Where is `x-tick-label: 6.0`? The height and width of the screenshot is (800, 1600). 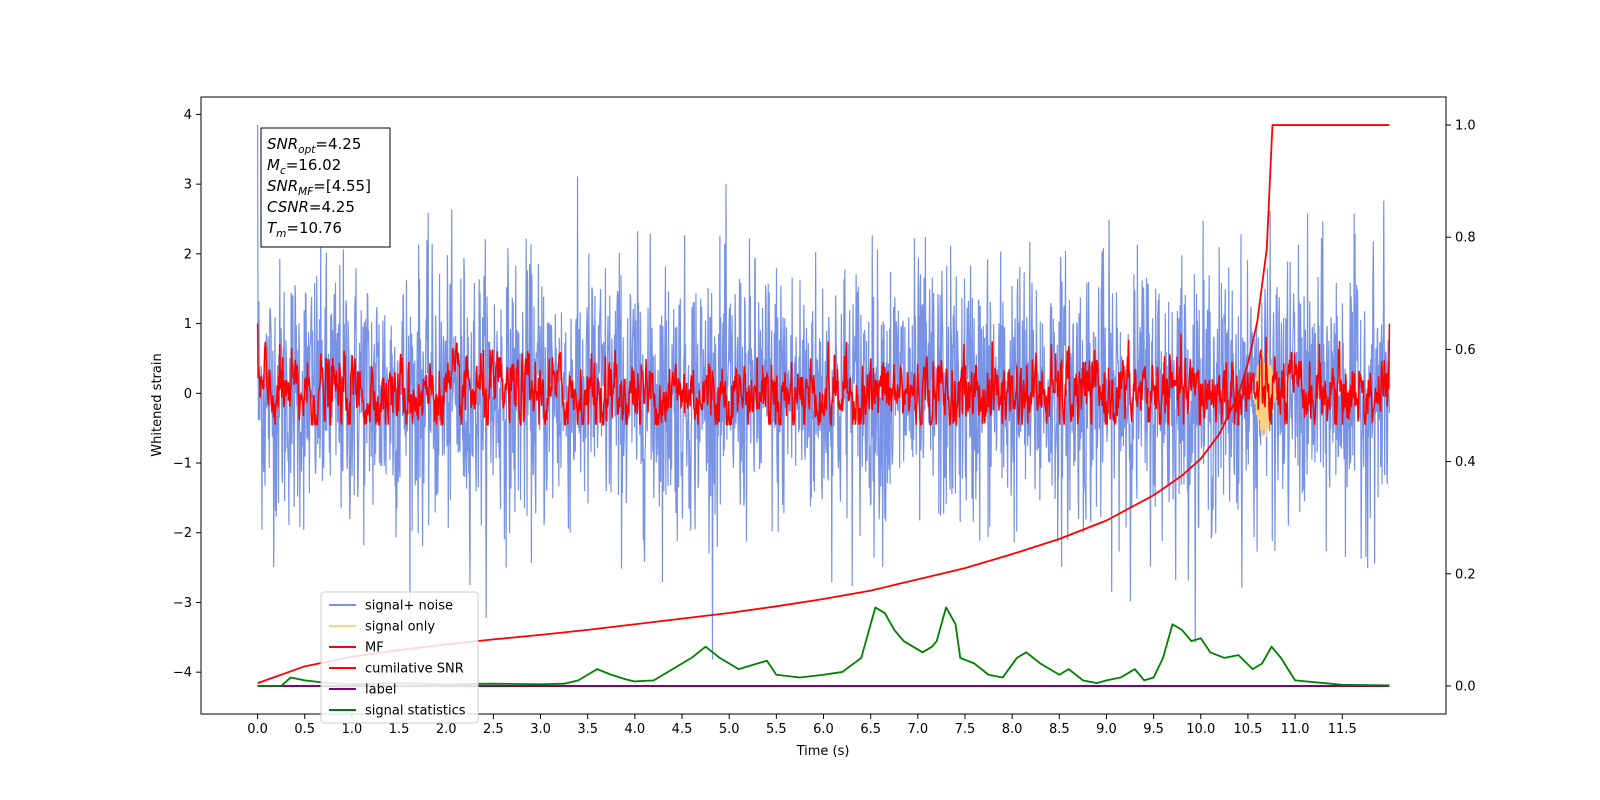 x-tick-label: 6.0 is located at coordinates (823, 729).